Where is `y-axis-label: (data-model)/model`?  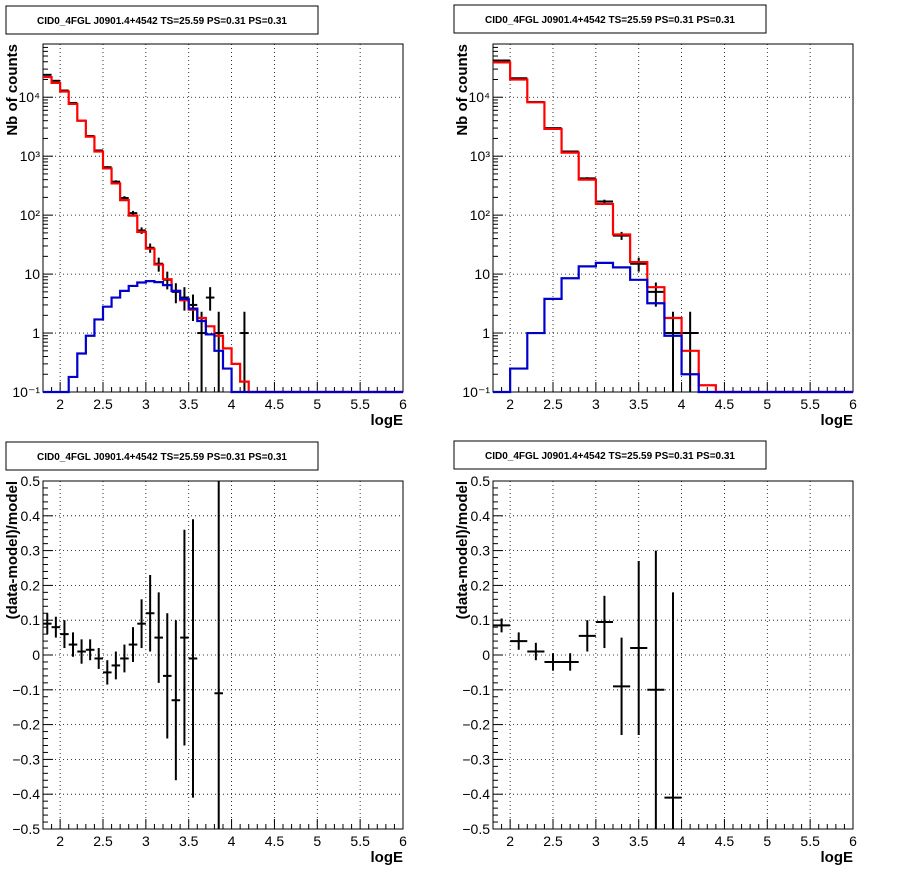 y-axis-label: (data-model)/model is located at coordinates (12, 550).